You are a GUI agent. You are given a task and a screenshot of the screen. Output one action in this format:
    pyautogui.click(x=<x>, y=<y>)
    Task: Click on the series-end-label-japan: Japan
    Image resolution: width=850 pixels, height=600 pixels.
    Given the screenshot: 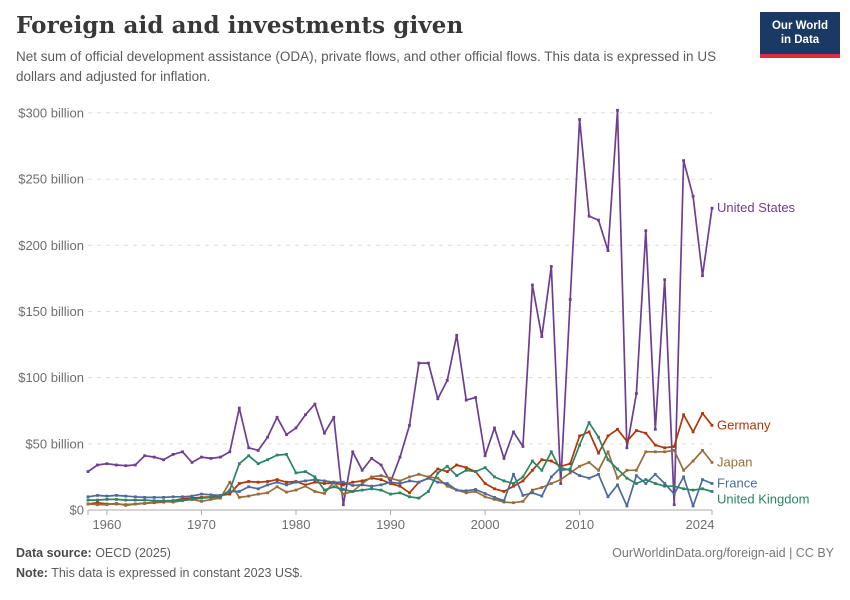 What is the action you would take?
    pyautogui.click(x=734, y=461)
    